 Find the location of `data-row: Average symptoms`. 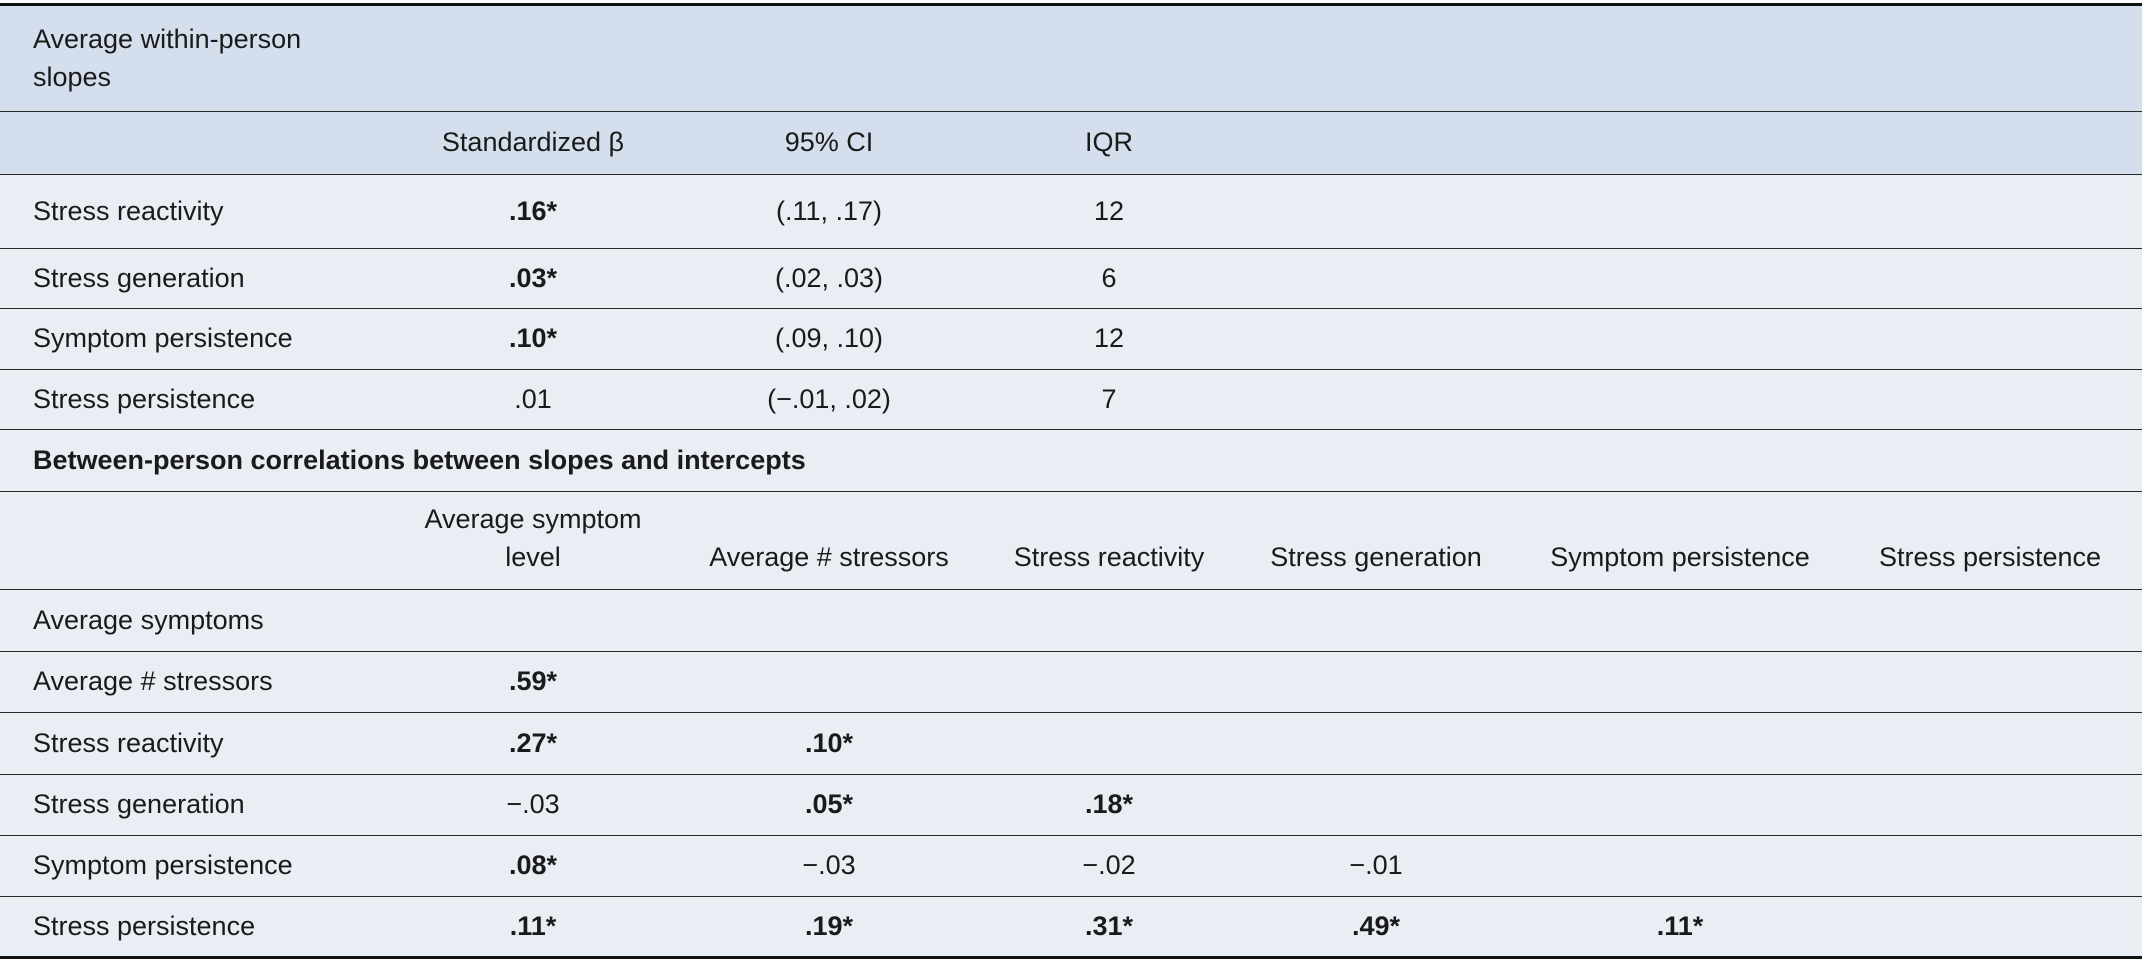

data-row: Average symptoms is located at coordinates (1071, 621).